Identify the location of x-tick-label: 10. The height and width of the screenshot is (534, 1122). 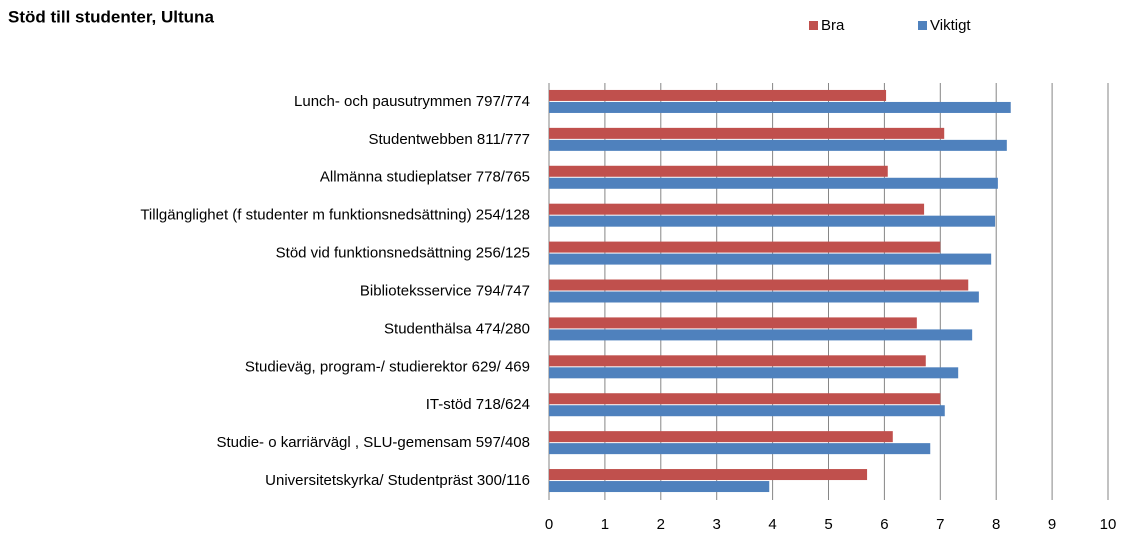
(1108, 524).